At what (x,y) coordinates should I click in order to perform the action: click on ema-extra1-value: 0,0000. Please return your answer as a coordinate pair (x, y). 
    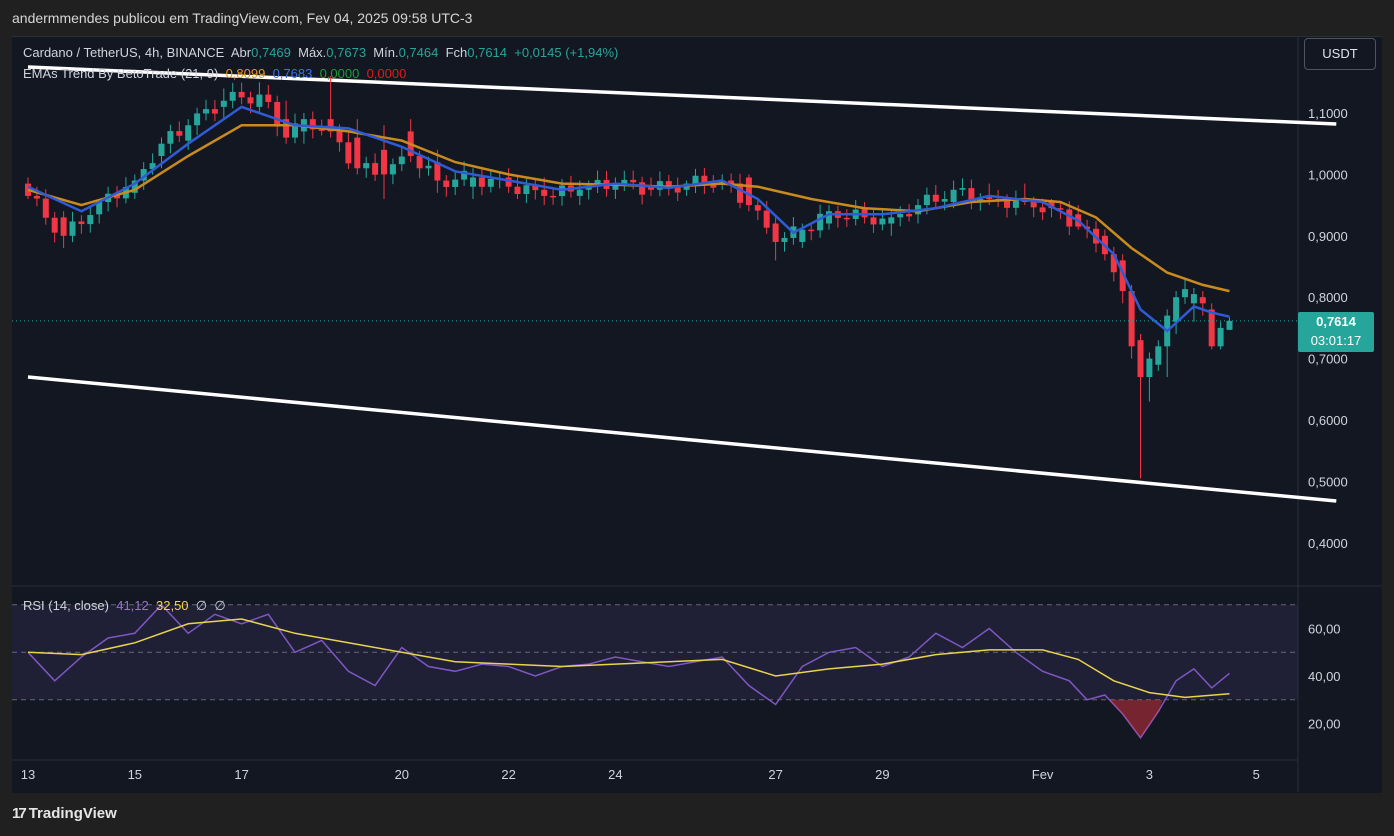
    Looking at the image, I should click on (339, 73).